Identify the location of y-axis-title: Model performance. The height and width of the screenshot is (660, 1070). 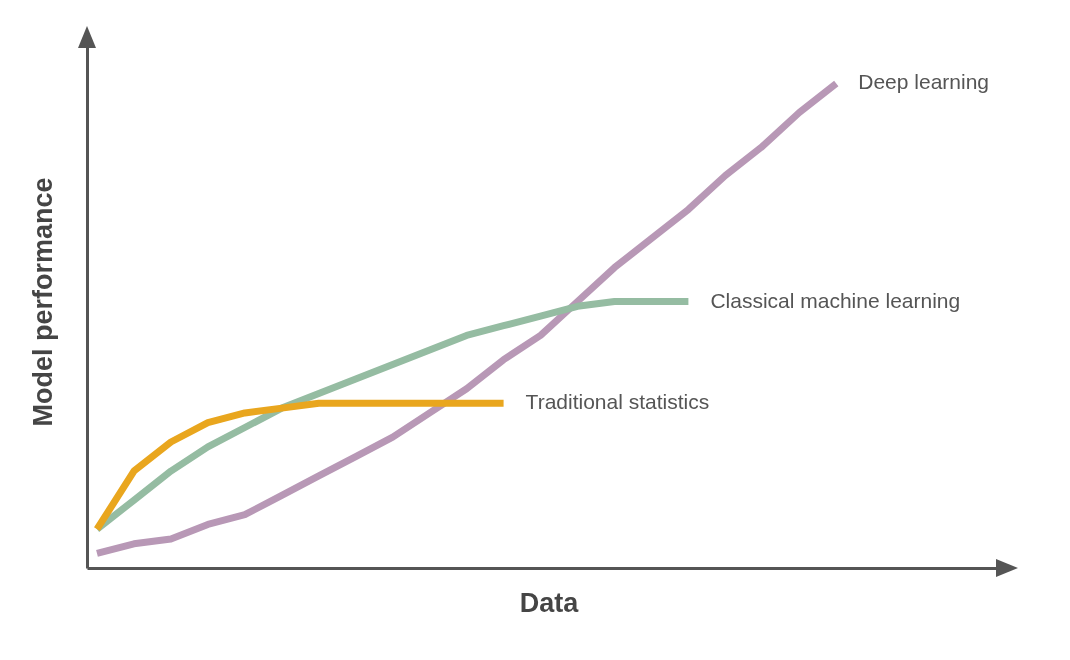
(42, 302).